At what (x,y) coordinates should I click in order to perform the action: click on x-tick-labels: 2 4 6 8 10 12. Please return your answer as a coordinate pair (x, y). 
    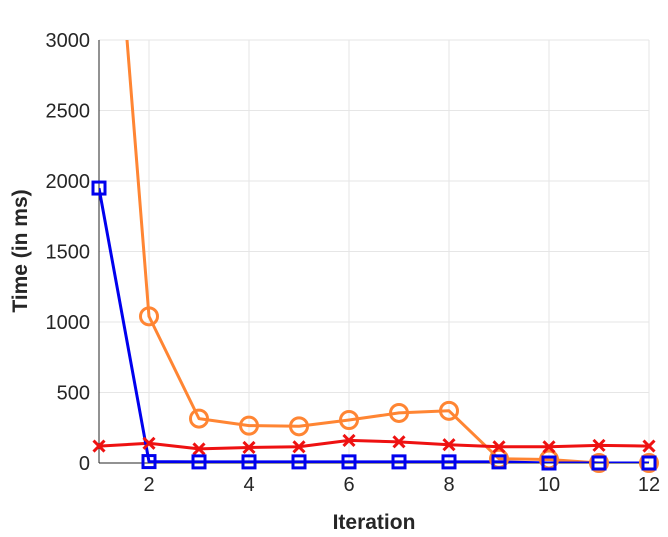
    Looking at the image, I should click on (401, 485).